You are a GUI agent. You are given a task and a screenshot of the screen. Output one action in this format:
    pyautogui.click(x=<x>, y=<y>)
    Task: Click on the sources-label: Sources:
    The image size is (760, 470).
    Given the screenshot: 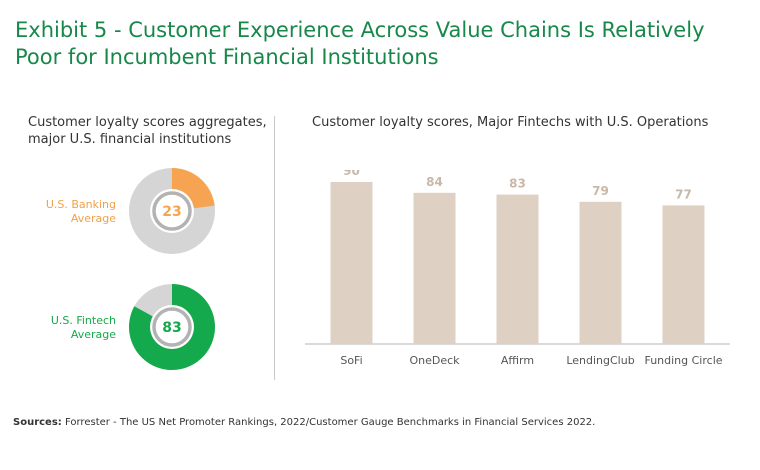 What is the action you would take?
    pyautogui.click(x=37, y=422)
    